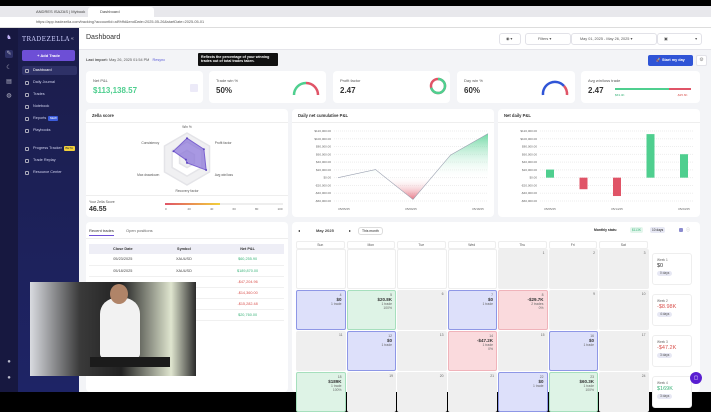  I want to click on x-tick-label: 05/09/25, so click(411, 209).